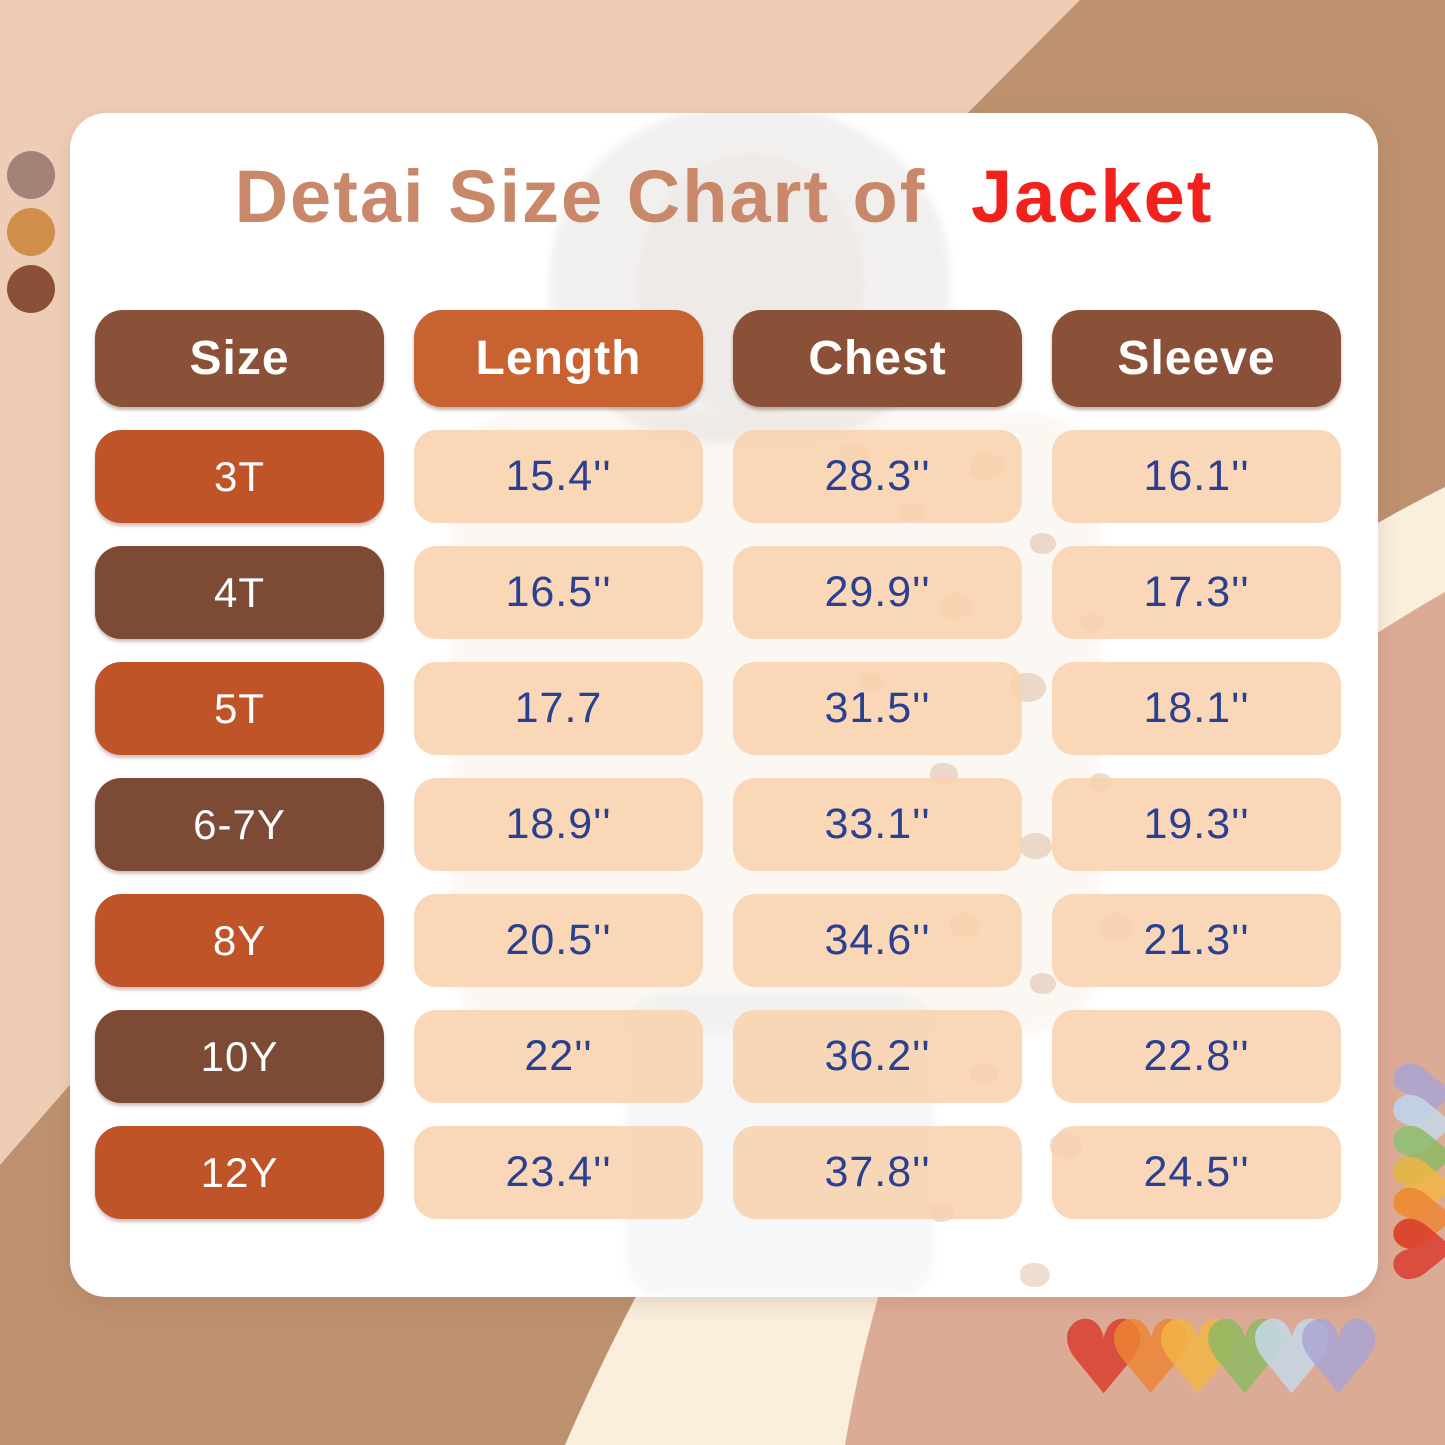 The width and height of the screenshot is (1445, 1445). I want to click on size-value: 4T, so click(239, 592).